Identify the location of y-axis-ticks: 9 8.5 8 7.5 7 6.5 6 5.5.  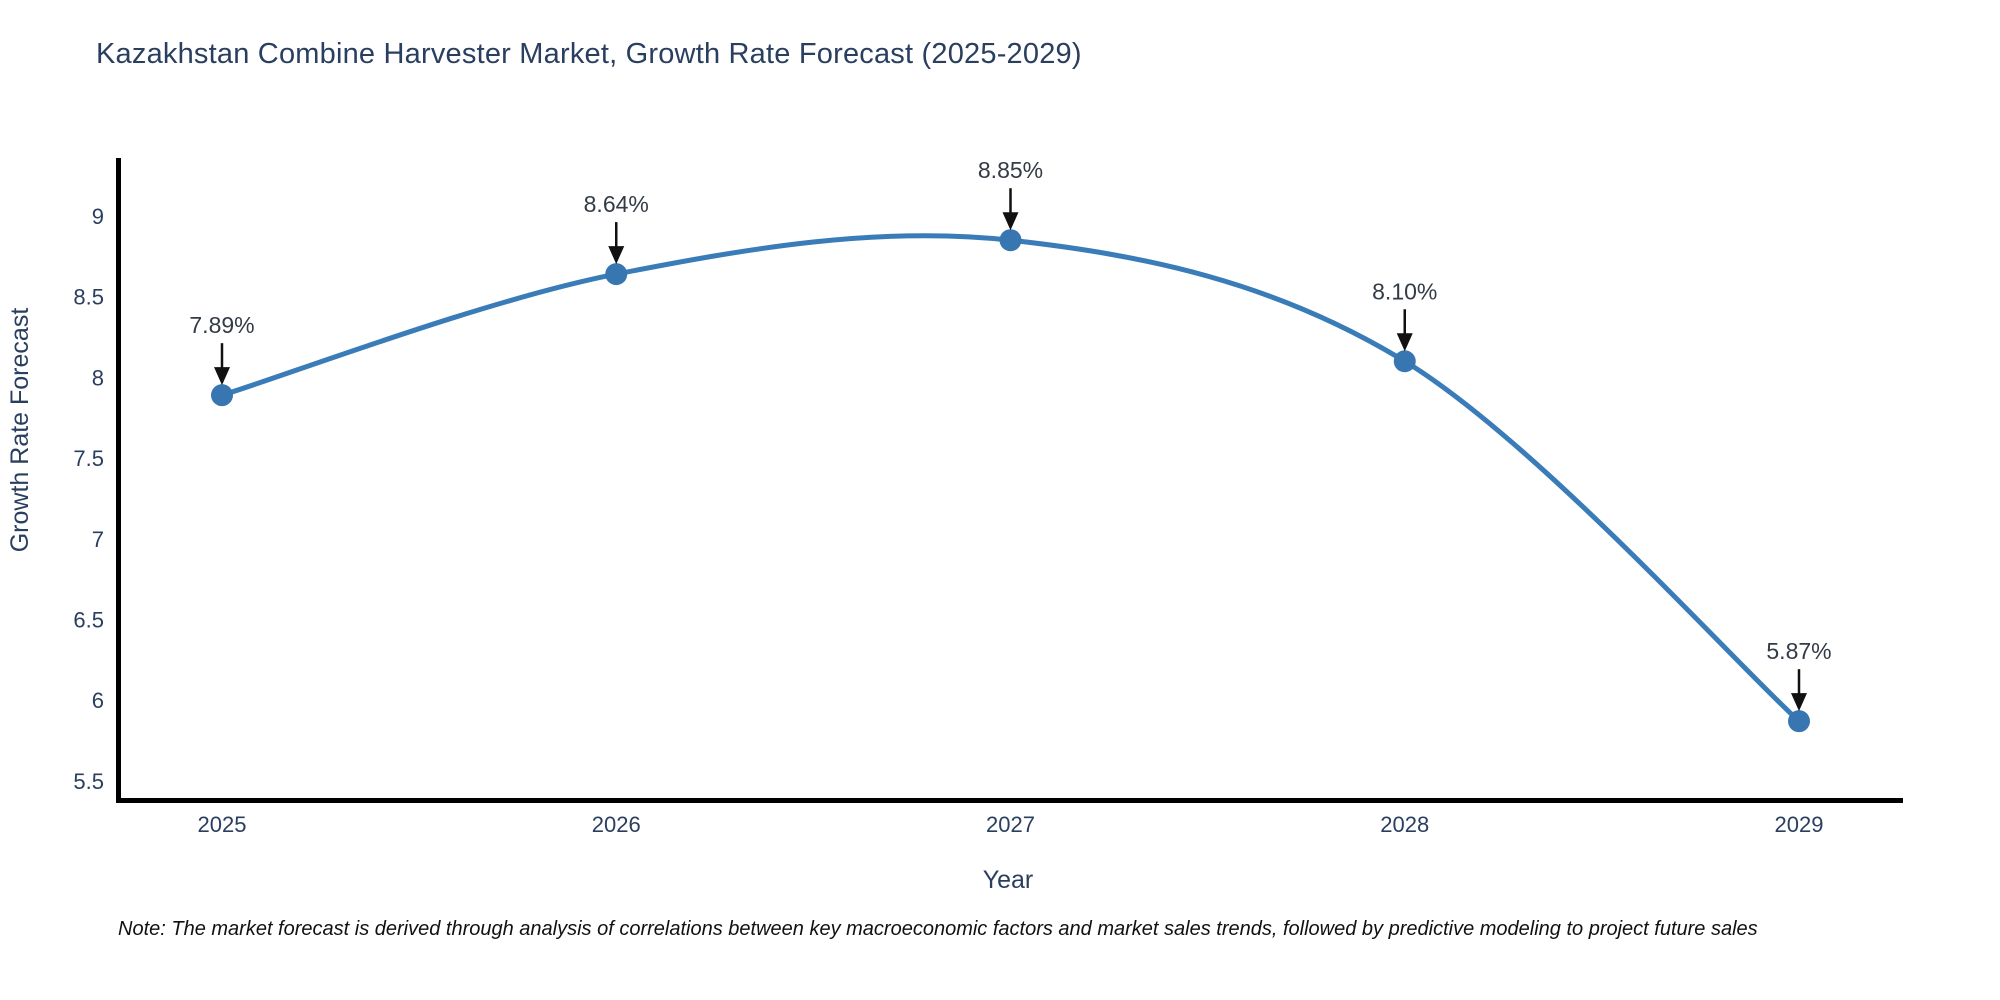
(88, 499).